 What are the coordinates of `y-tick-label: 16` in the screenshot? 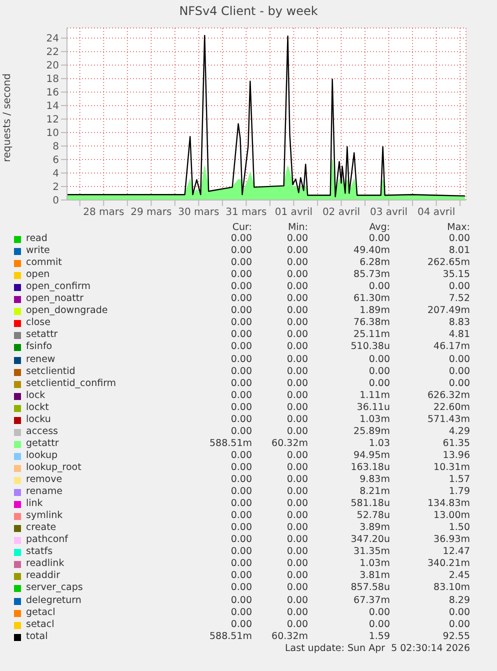 It's located at (52, 93).